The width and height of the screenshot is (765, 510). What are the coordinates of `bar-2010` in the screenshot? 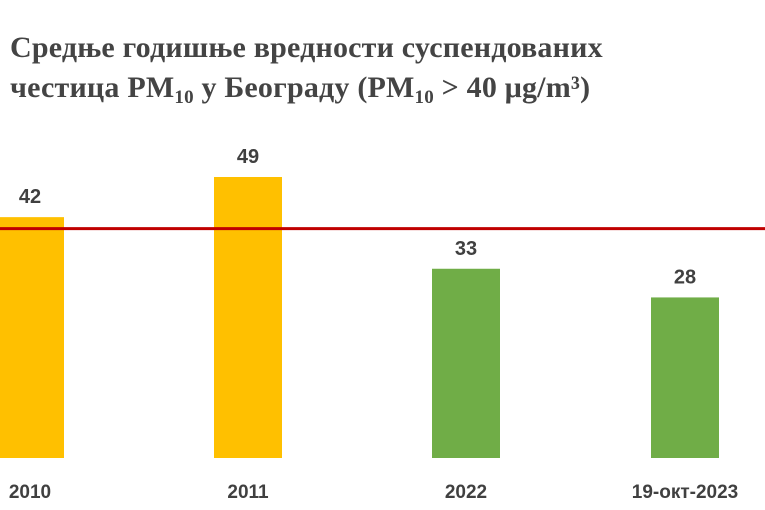 It's located at (32, 337).